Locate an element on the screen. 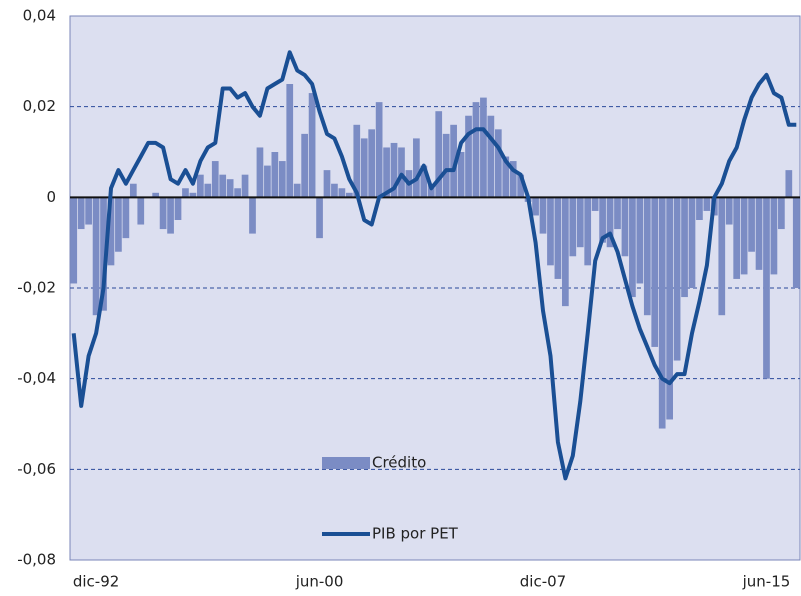 This screenshot has height=596, width=801. y-tick-label: 0,02 is located at coordinates (39, 106).